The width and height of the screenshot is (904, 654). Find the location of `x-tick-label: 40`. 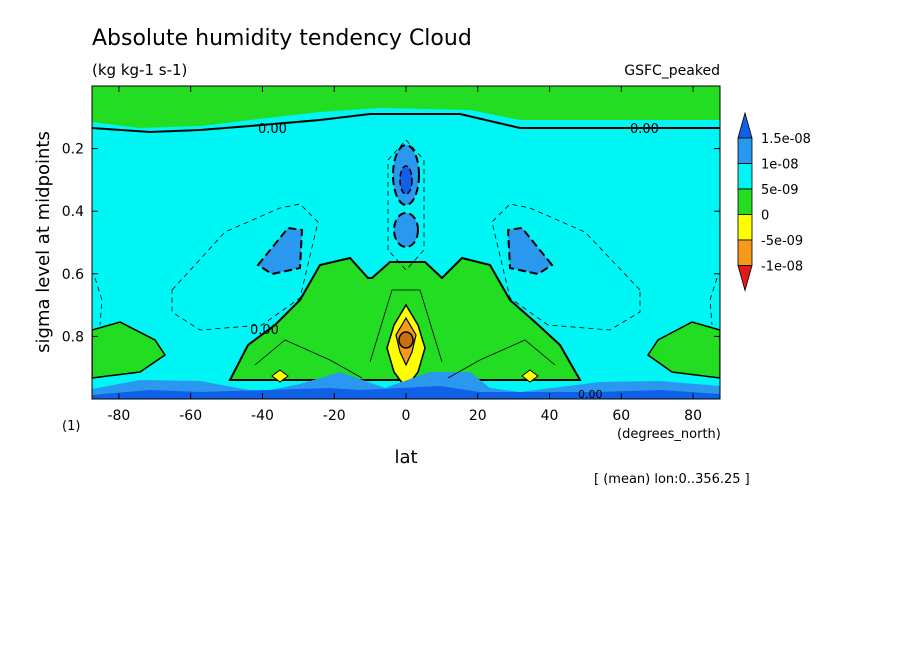

x-tick-label: 40 is located at coordinates (550, 416).